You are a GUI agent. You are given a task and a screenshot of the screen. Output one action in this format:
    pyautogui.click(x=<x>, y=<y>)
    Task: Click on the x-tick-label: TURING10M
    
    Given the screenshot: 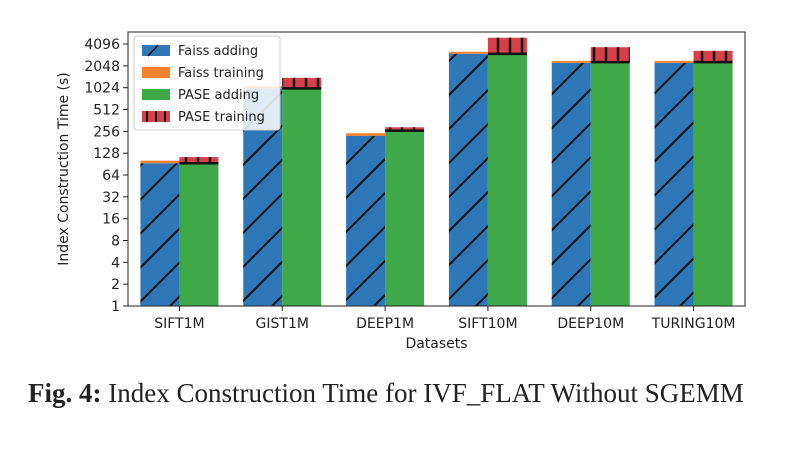 What is the action you would take?
    pyautogui.click(x=693, y=324)
    